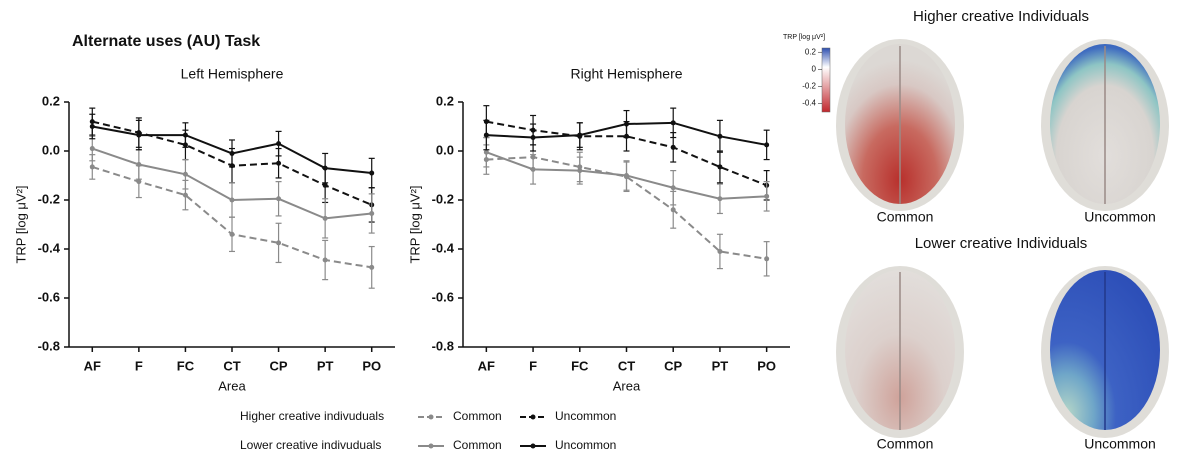 The height and width of the screenshot is (460, 1182). Describe the element at coordinates (310, 445) in the screenshot. I see `legend-group: Lower creative indivuduals` at that location.